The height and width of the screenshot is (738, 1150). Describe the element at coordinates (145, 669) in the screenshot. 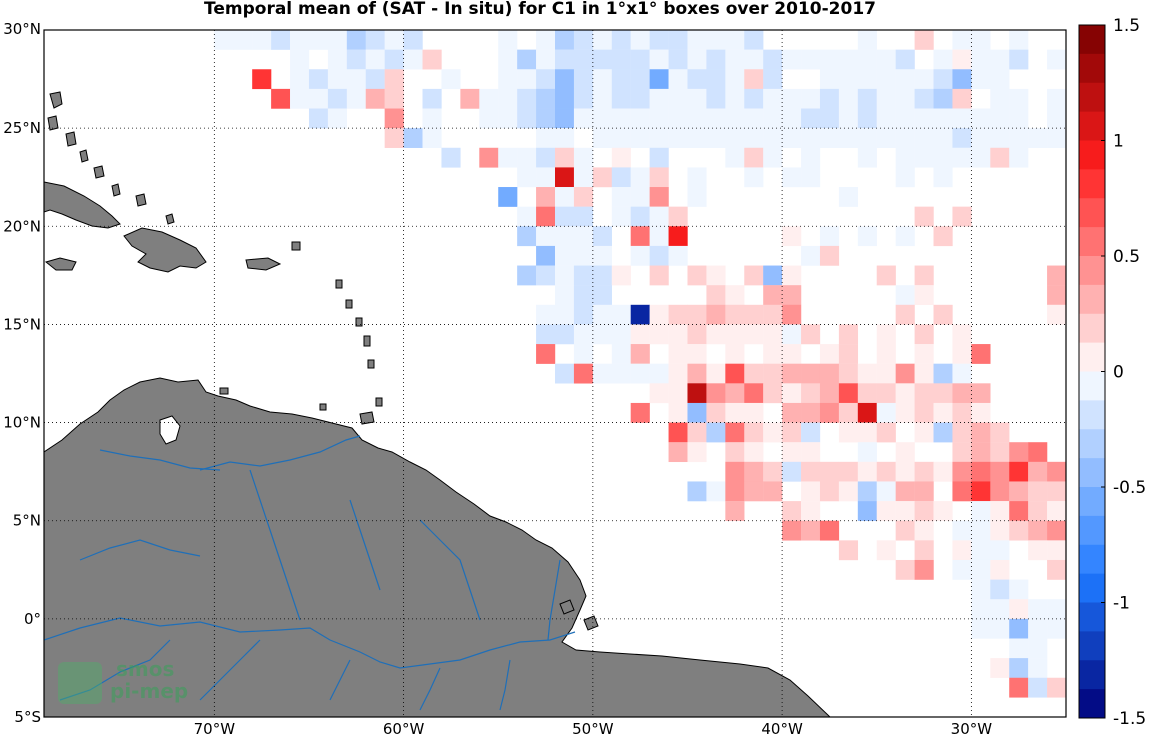

I see `watermark-line1: smos` at that location.